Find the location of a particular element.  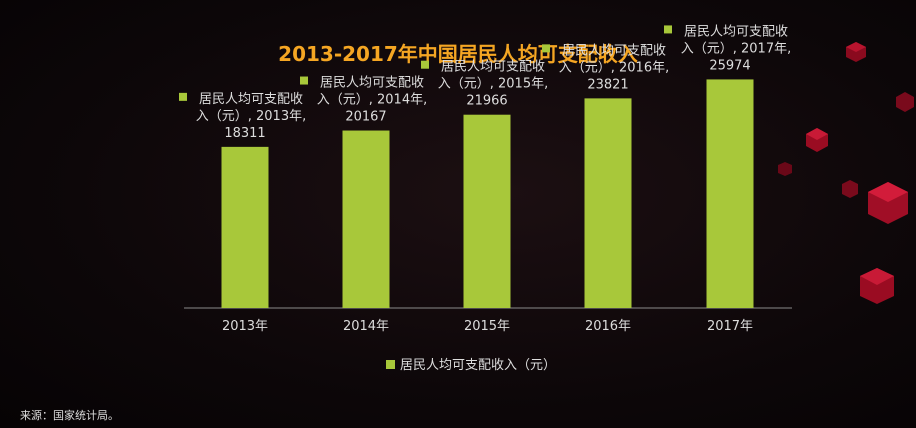

data-label: 25974 is located at coordinates (729, 65).